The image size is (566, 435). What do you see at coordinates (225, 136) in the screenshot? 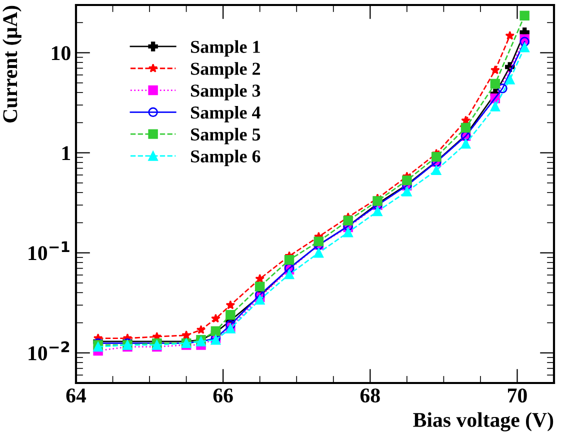
I see `legend-label: Sample 5` at bounding box center [225, 136].